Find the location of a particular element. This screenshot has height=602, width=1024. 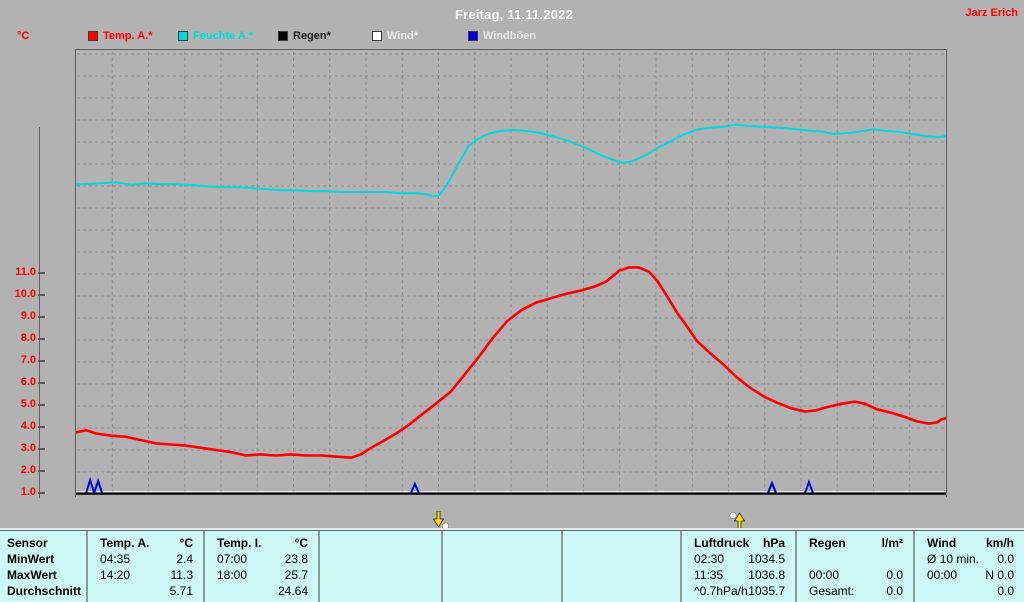

table-header-unit: °C is located at coordinates (301, 543).